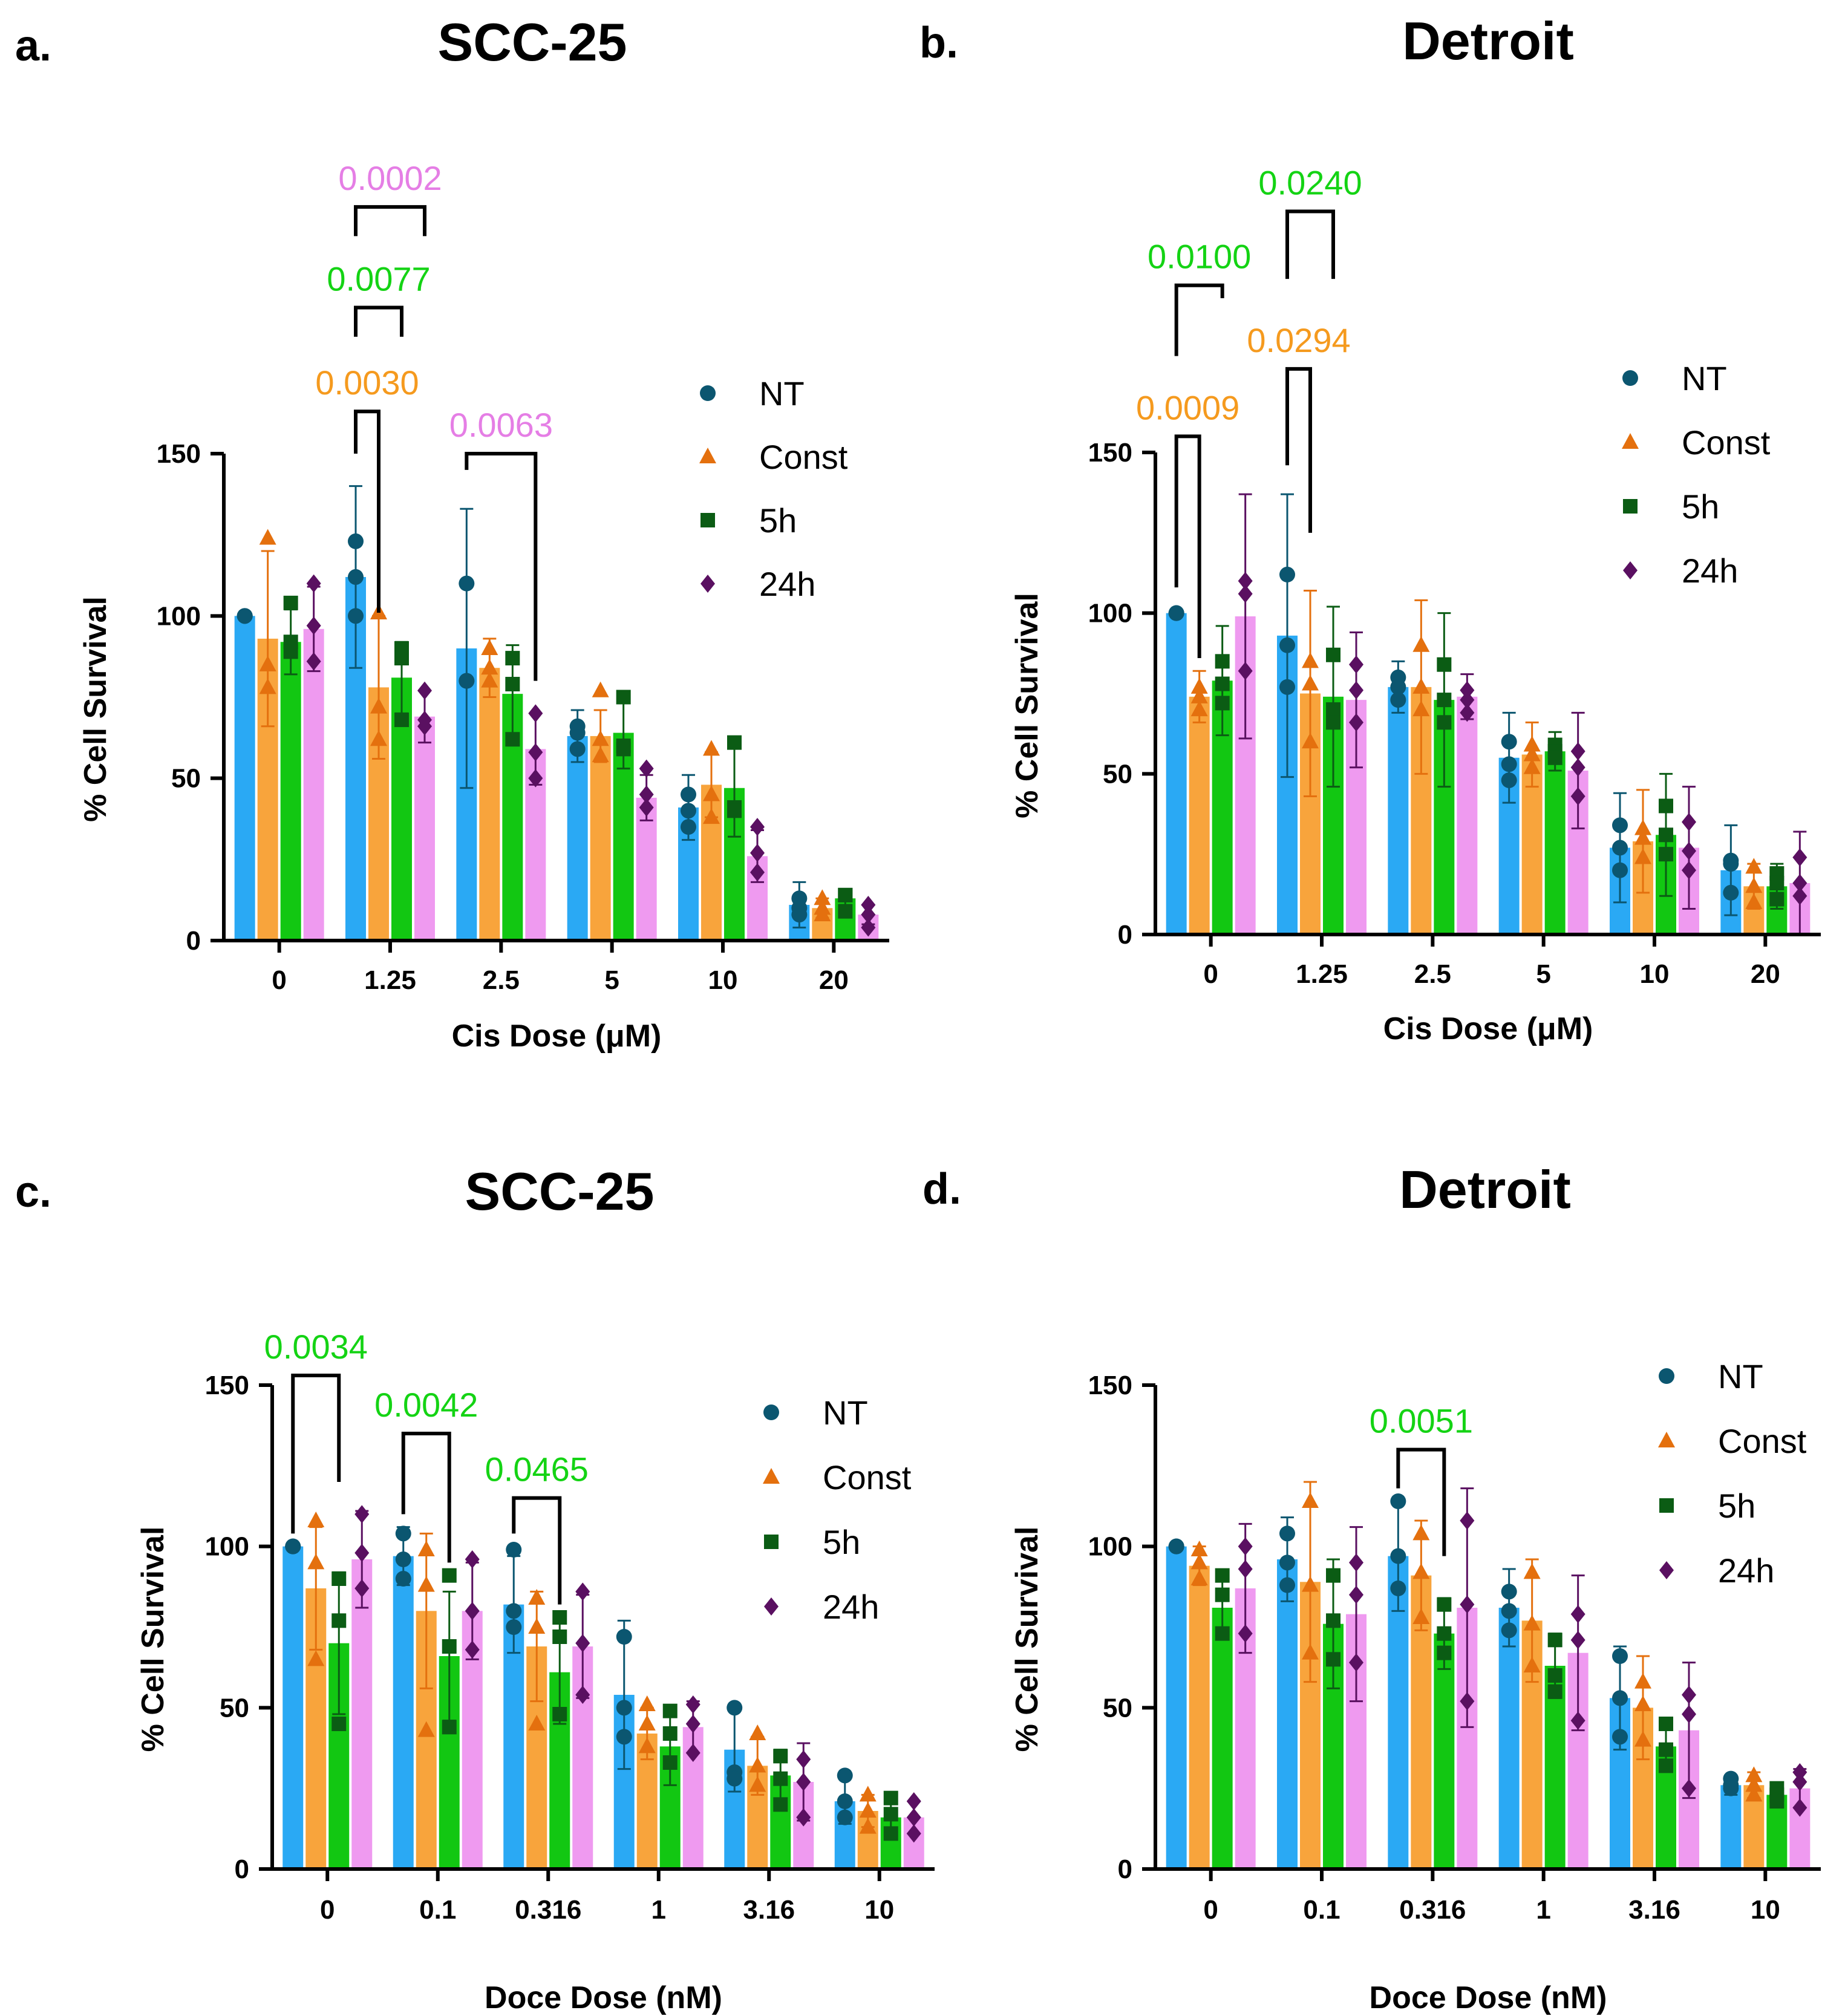 The width and height of the screenshot is (1845, 2016). I want to click on significance-bracket: 0.0030, so click(367, 488).